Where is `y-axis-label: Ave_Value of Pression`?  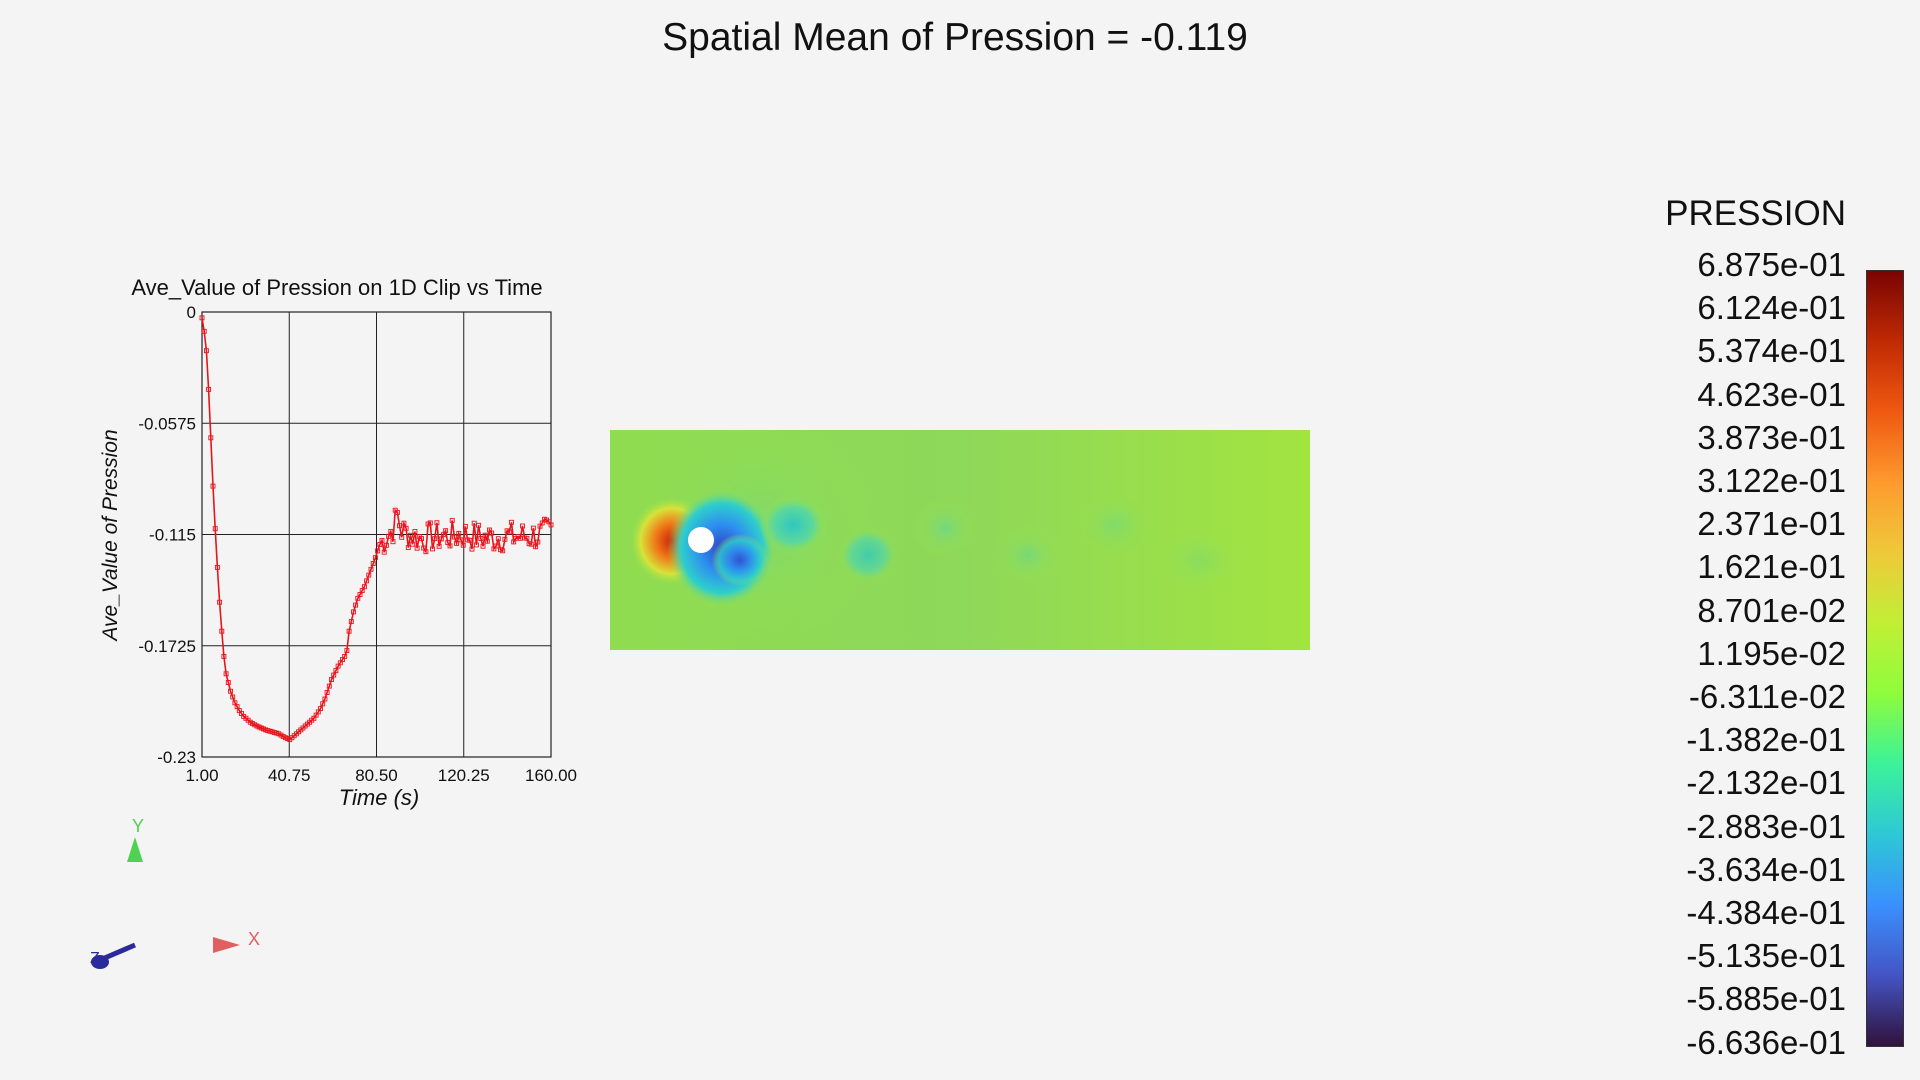 y-axis-label: Ave_Value of Pression is located at coordinates (110, 535).